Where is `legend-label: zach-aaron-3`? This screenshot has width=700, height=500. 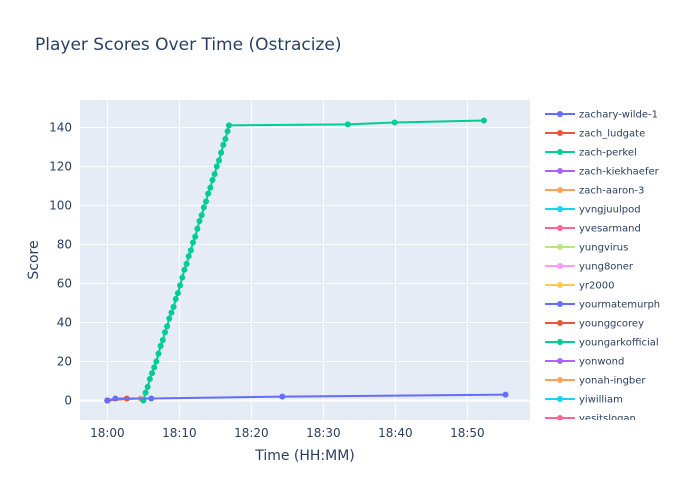
legend-label: zach-aaron-3 is located at coordinates (611, 191).